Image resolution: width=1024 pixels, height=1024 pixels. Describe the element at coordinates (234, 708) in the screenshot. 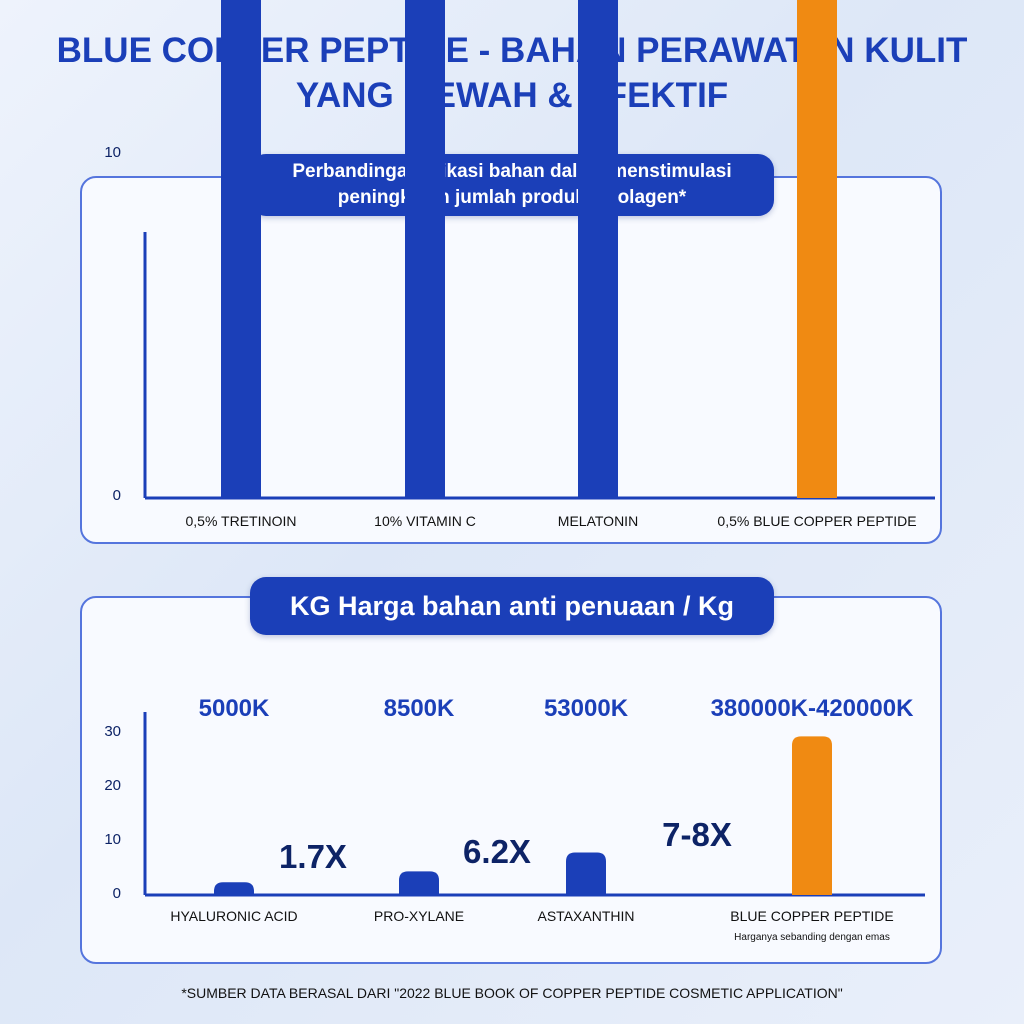

I see `price-label: 5000K` at that location.